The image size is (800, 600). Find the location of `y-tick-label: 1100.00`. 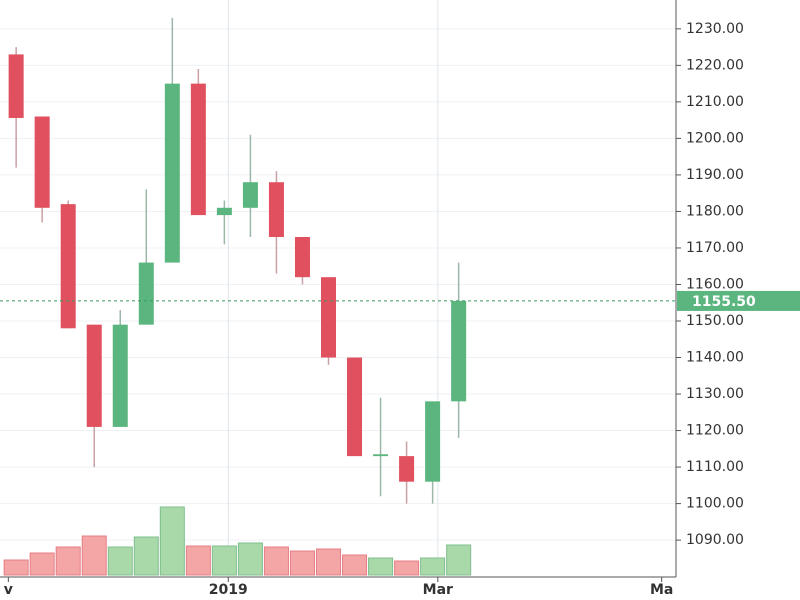

y-tick-label: 1100.00 is located at coordinates (715, 504).